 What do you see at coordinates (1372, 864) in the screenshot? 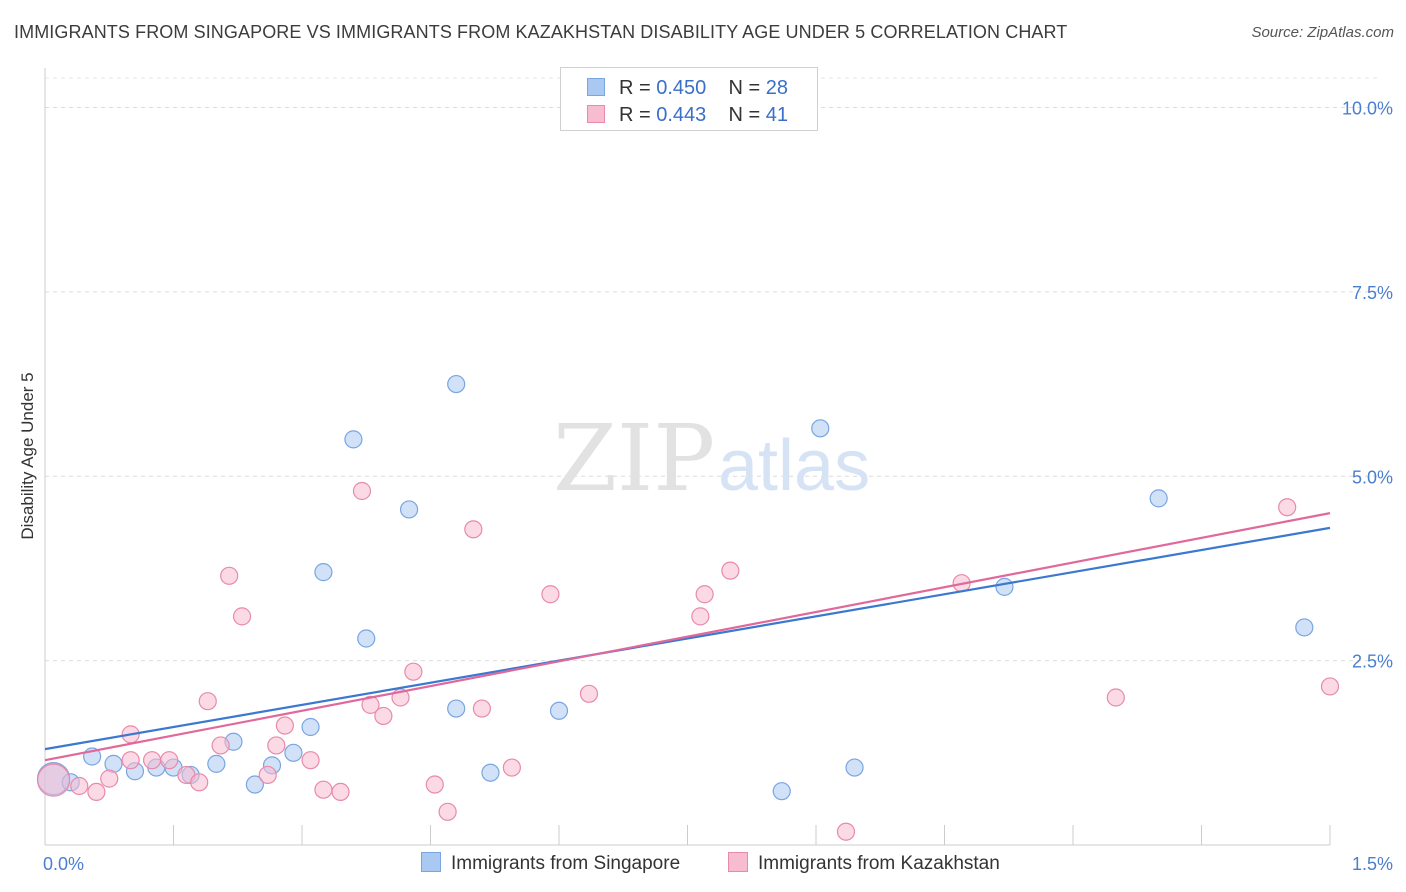
I see `x-tick-label: 1.5%` at bounding box center [1372, 864].